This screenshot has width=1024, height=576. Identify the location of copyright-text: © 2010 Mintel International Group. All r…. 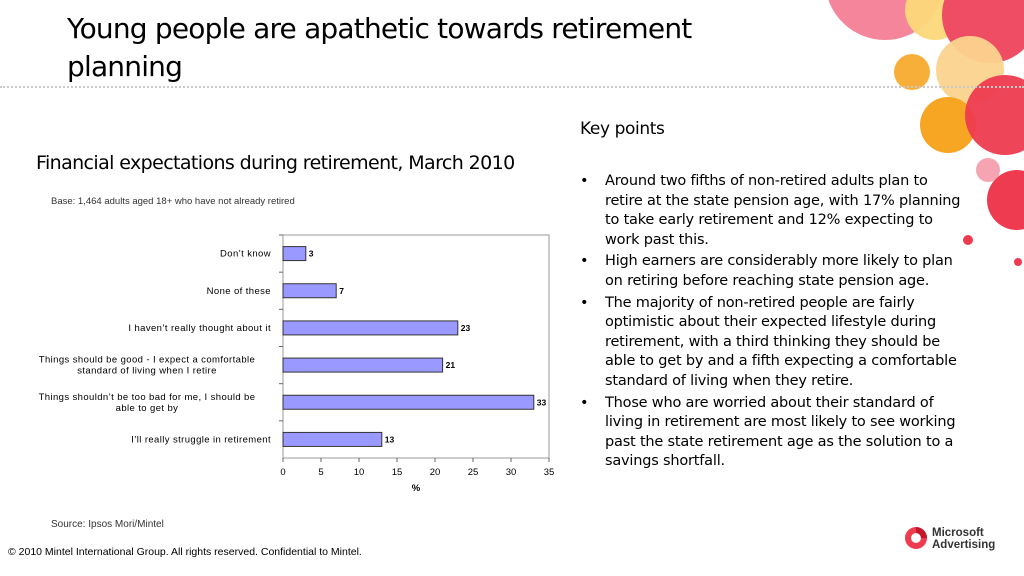
(185, 552).